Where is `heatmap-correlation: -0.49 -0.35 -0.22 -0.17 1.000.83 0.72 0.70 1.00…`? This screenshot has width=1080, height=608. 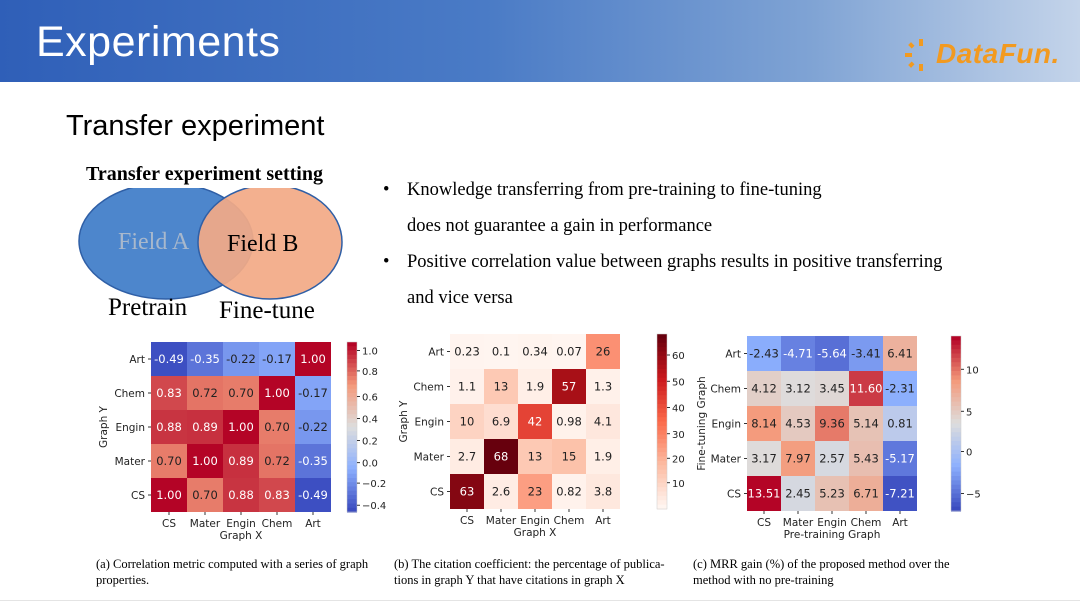 heatmap-correlation: -0.49 -0.35 -0.22 -0.17 1.000.83 0.72 0.70 1.00… is located at coordinates (242, 441).